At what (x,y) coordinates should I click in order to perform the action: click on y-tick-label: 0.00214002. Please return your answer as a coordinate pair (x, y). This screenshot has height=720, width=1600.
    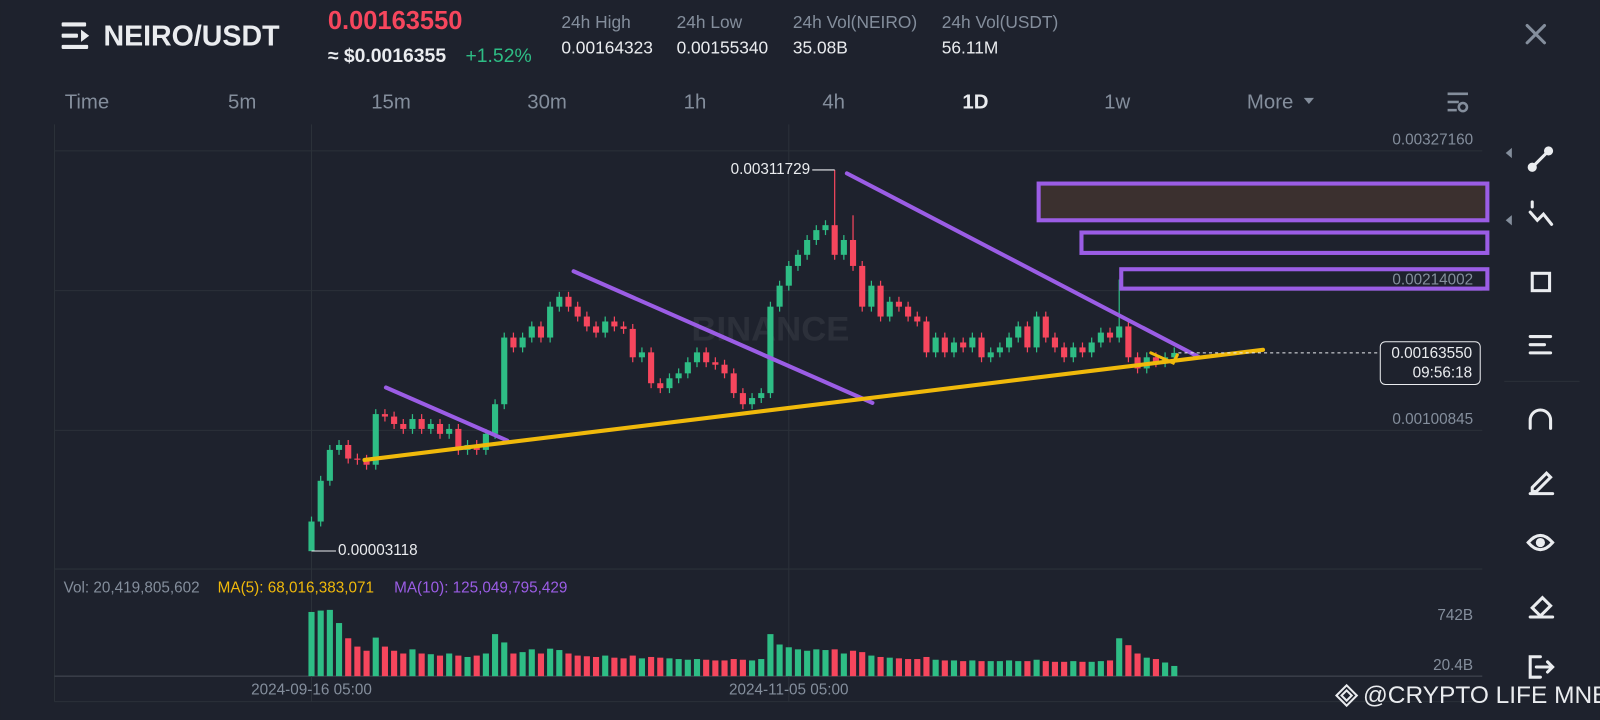
    Looking at the image, I should click on (1432, 279).